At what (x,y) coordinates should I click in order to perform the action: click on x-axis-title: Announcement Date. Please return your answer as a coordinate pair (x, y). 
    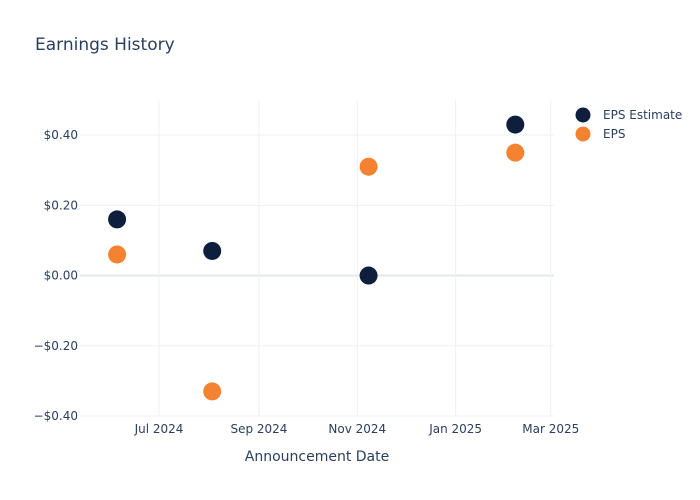
    Looking at the image, I should click on (317, 457).